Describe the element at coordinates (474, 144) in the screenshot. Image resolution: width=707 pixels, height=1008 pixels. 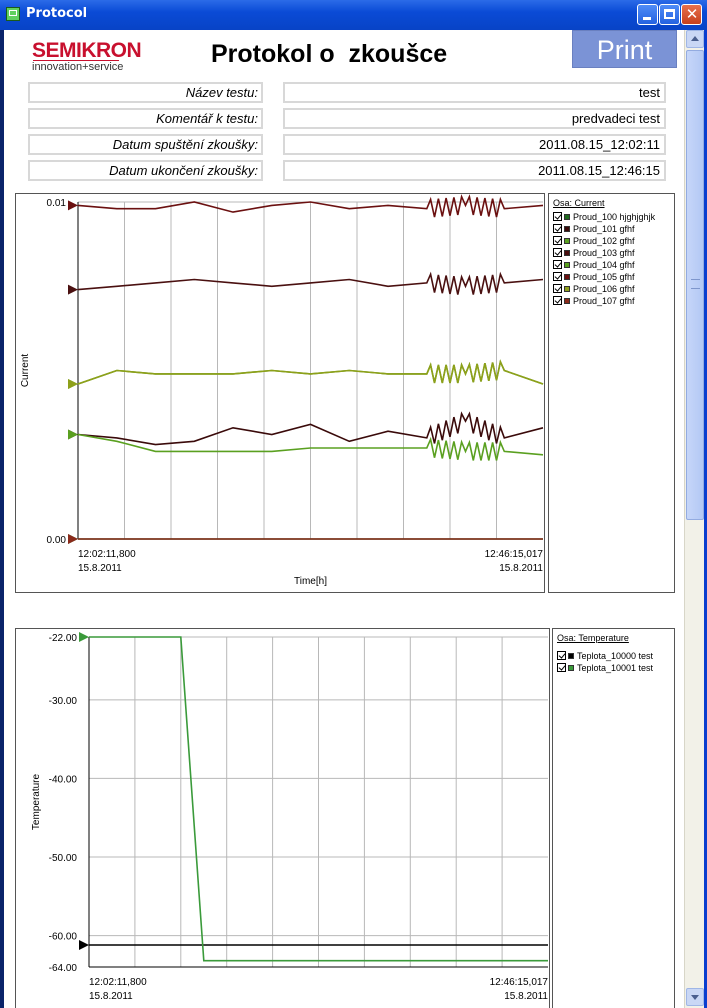
I see `field-value-start-date: 2011.08.15_12:02:11` at that location.